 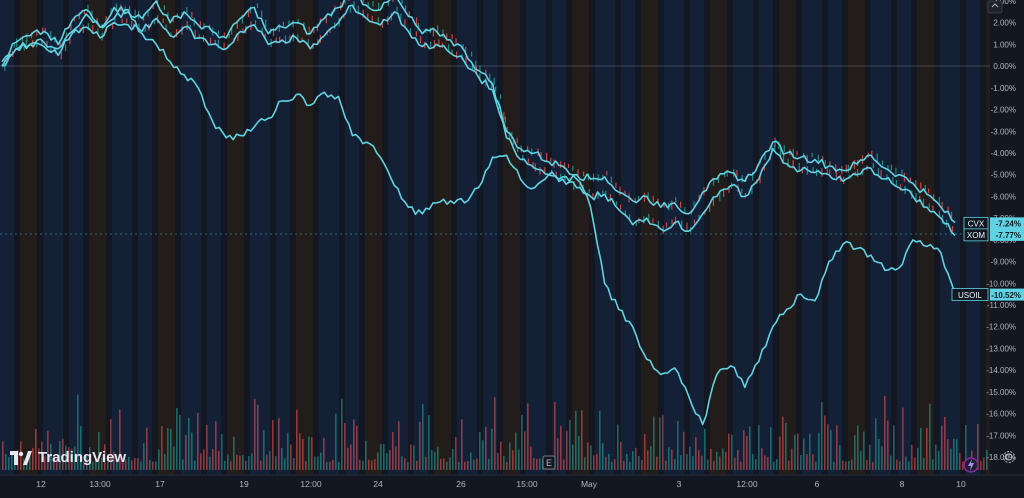 I want to click on y-tick-label: -9.00%, so click(x=1003, y=262).